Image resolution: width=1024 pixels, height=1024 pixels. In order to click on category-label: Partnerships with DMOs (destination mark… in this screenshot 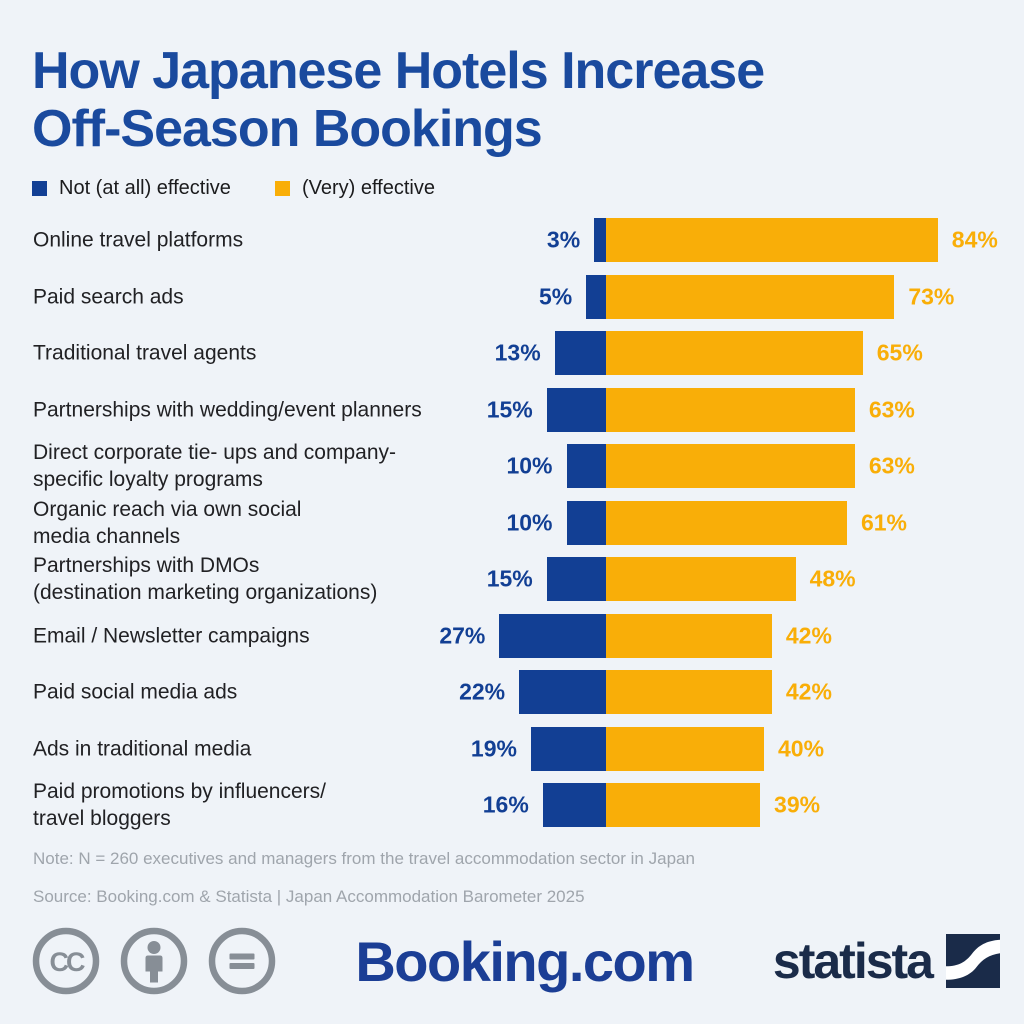, I will do `click(205, 579)`.